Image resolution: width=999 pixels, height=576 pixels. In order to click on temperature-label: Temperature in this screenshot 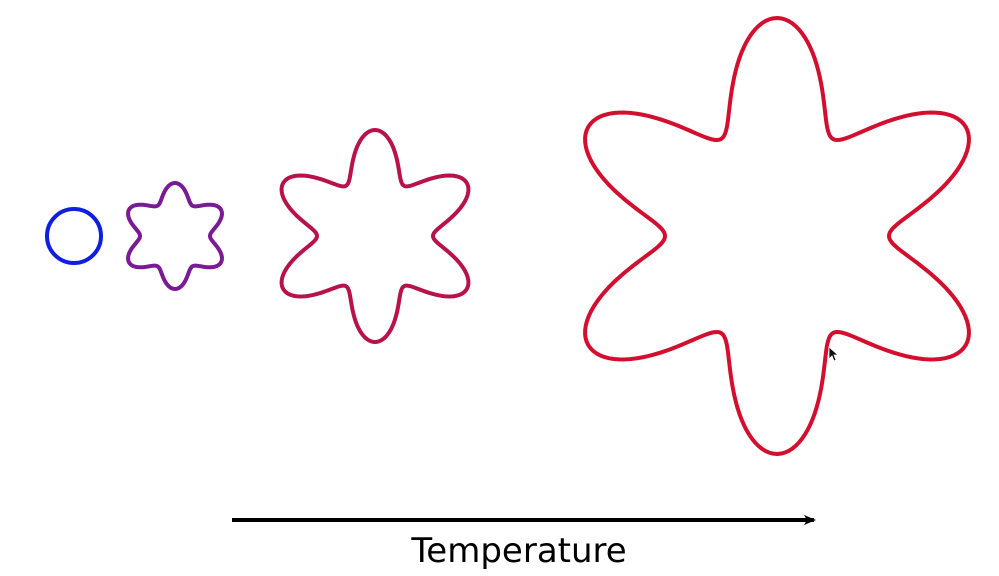, I will do `click(518, 551)`.